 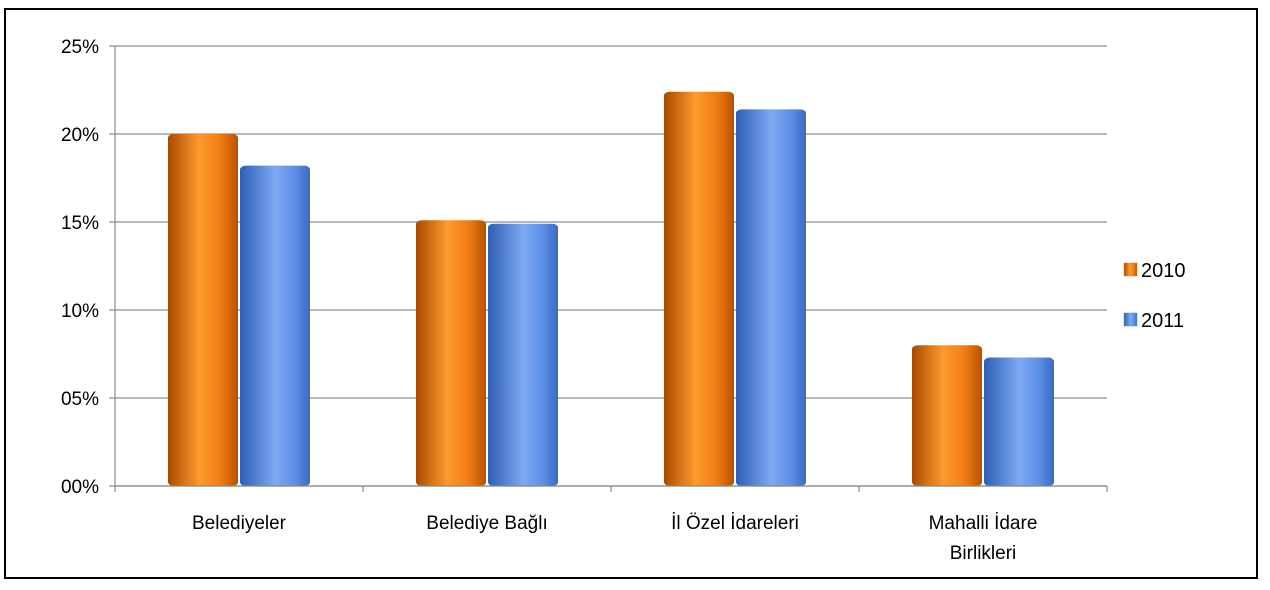 What do you see at coordinates (80, 135) in the screenshot?
I see `y-tick-label: 20%` at bounding box center [80, 135].